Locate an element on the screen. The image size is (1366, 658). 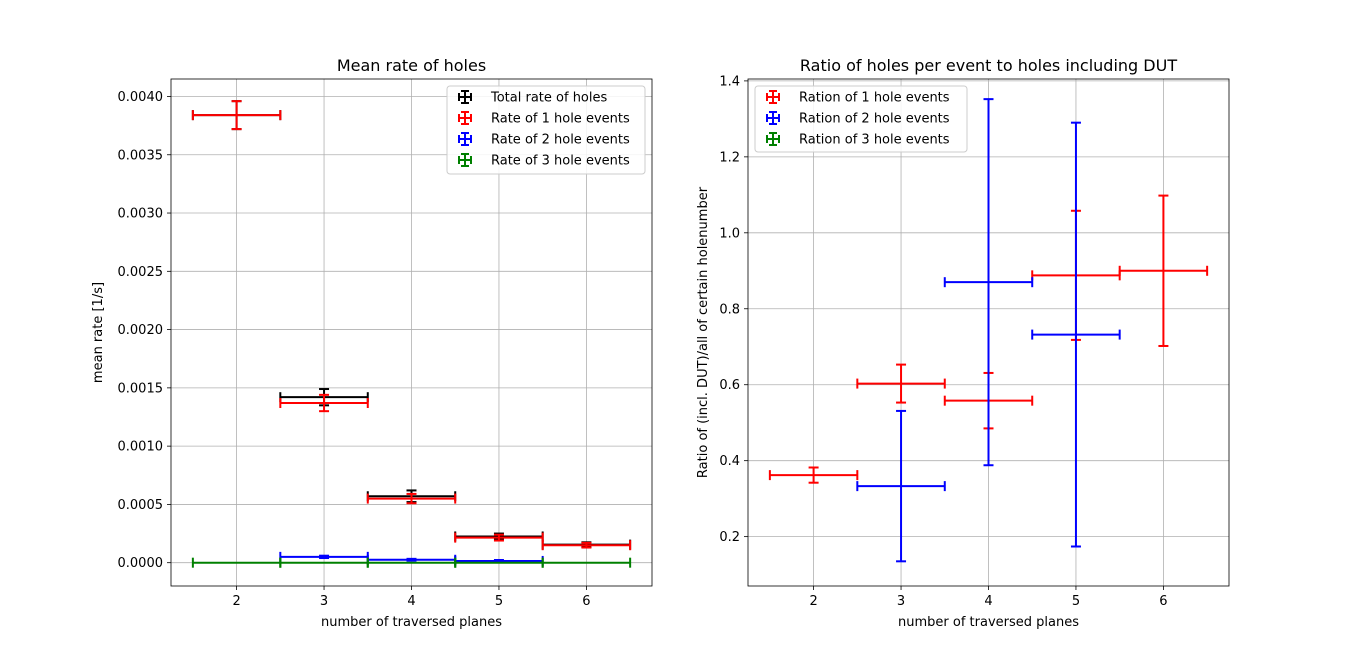
y-tick-label: 1.4 is located at coordinates (729, 81).